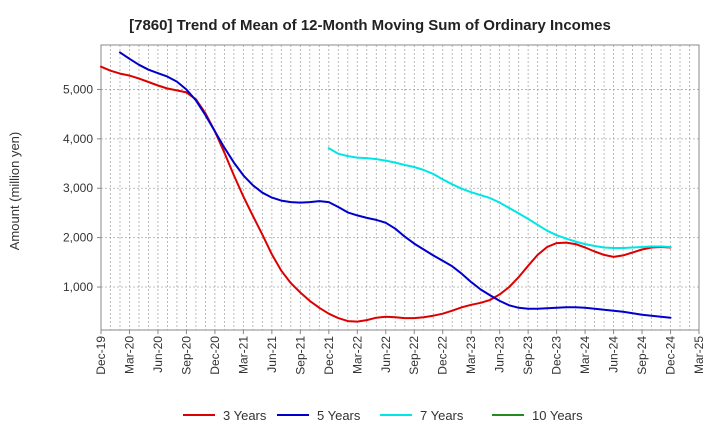  What do you see at coordinates (339, 415) in the screenshot?
I see `legend-label-5-years: 5 Years` at bounding box center [339, 415].